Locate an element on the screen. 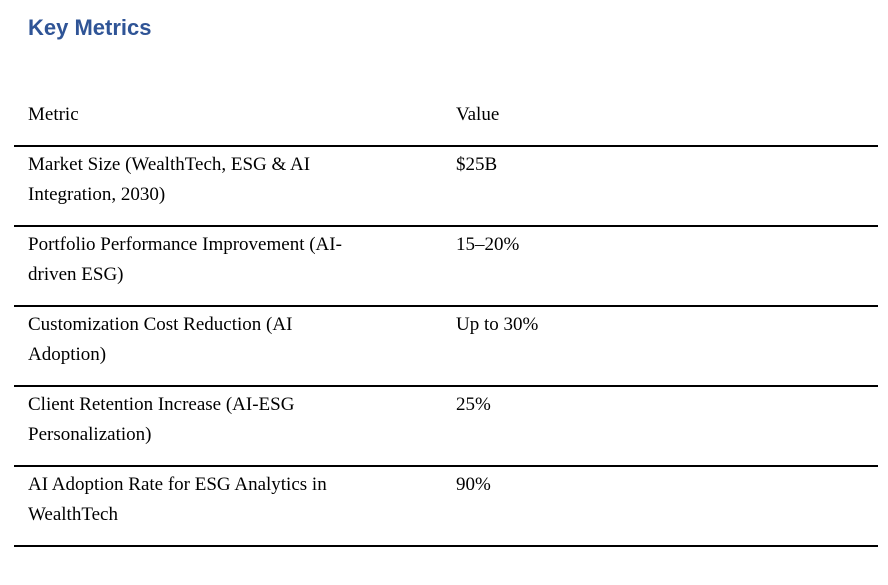  metric-text-line: Personalization) is located at coordinates (90, 434).